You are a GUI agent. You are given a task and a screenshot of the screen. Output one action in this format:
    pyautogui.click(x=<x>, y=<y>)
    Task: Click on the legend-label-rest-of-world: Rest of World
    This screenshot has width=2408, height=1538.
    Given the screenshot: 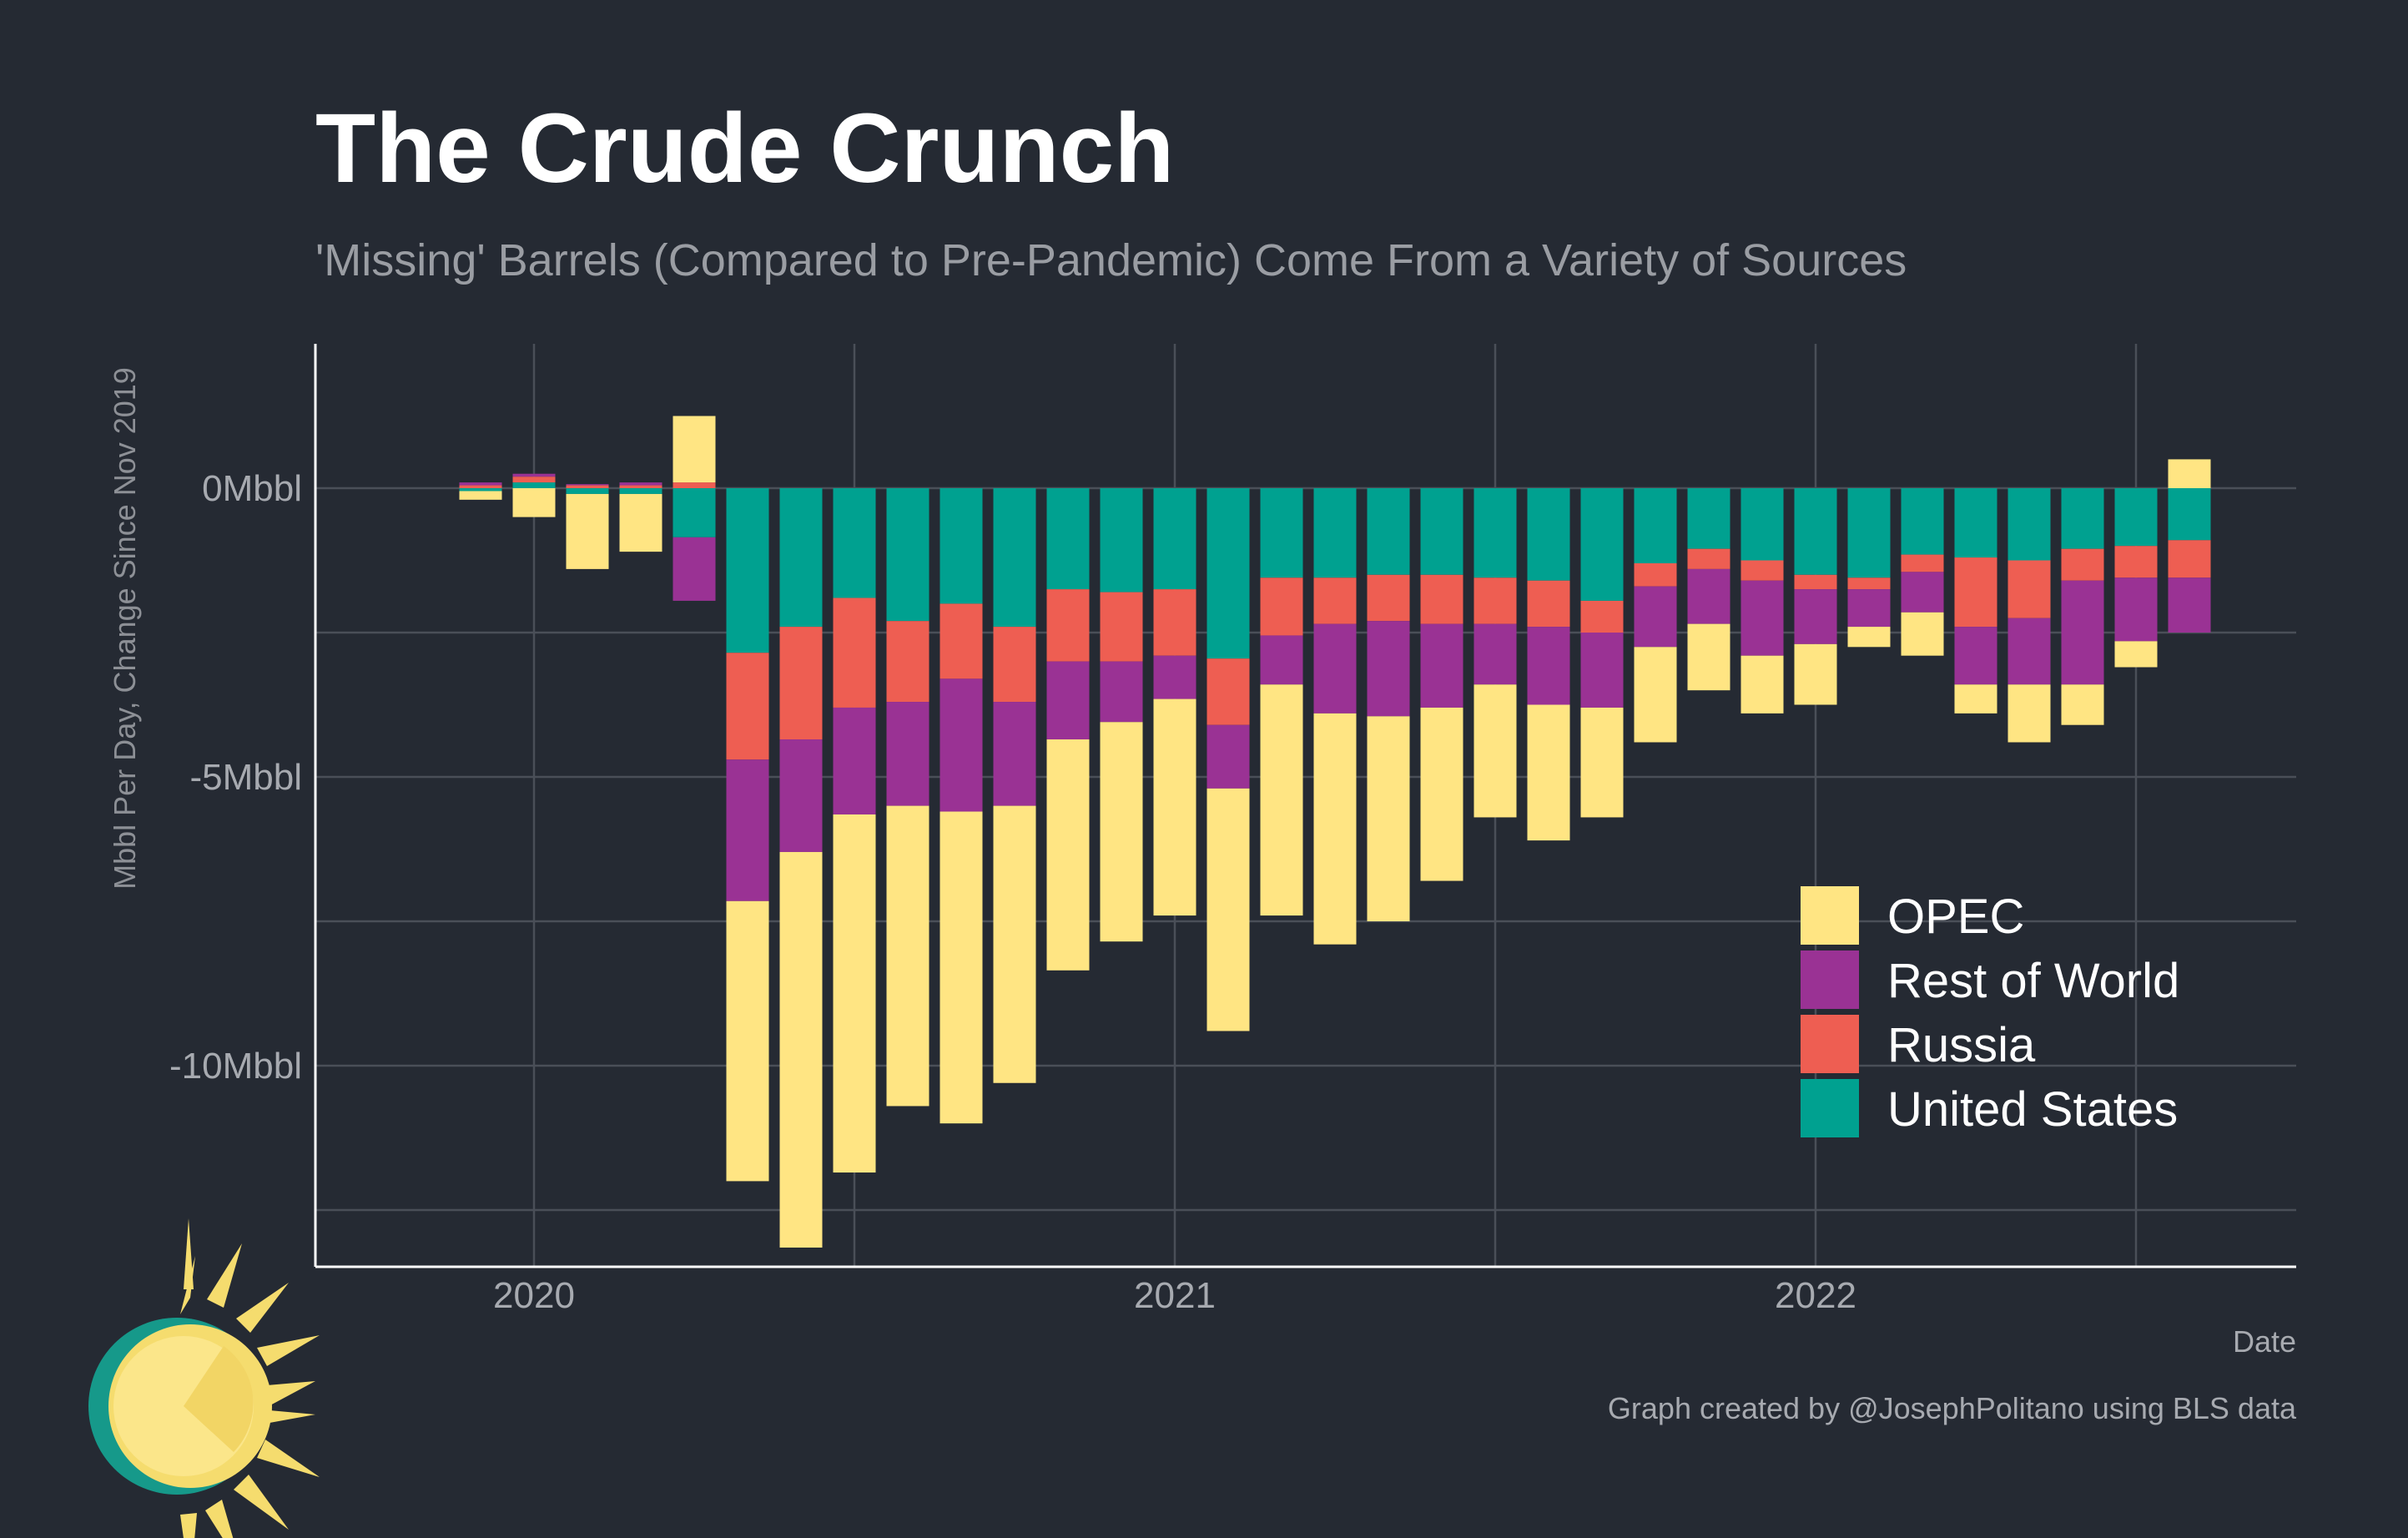 What is the action you would take?
    pyautogui.click(x=2033, y=981)
    